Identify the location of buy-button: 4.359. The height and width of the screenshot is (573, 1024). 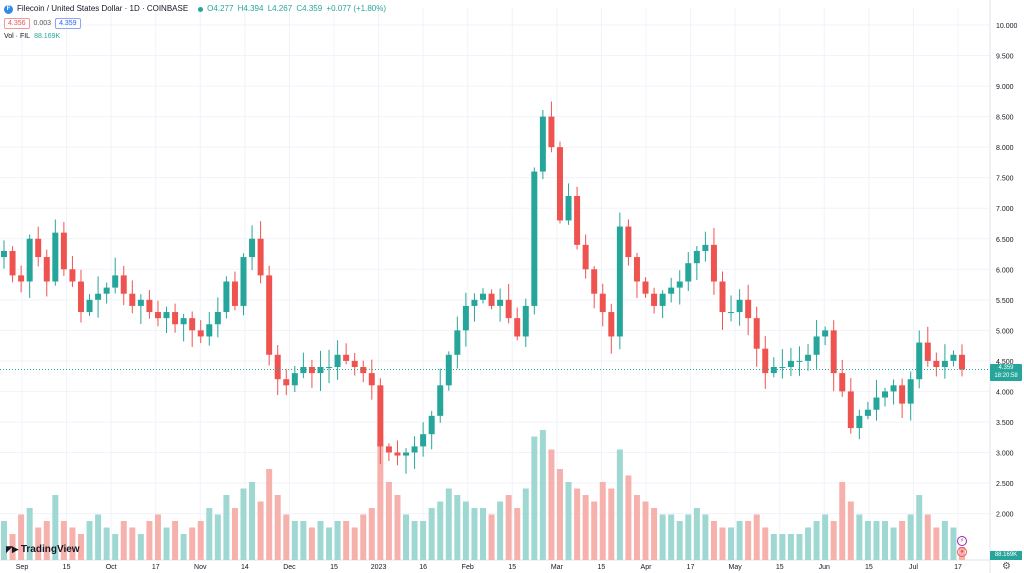
(68, 23).